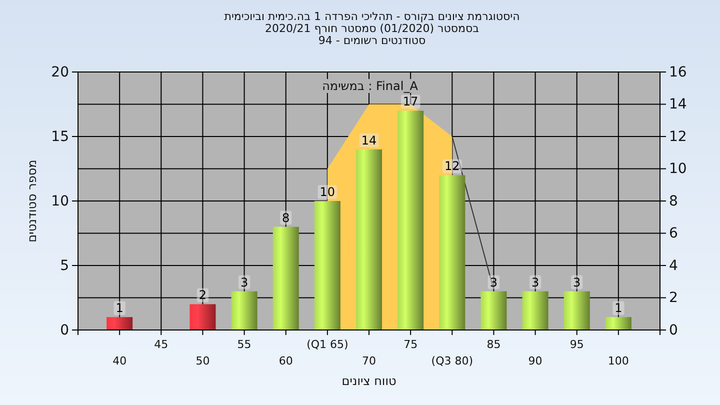 The image size is (720, 405). I want to click on x-tick-label: 90, so click(535, 361).